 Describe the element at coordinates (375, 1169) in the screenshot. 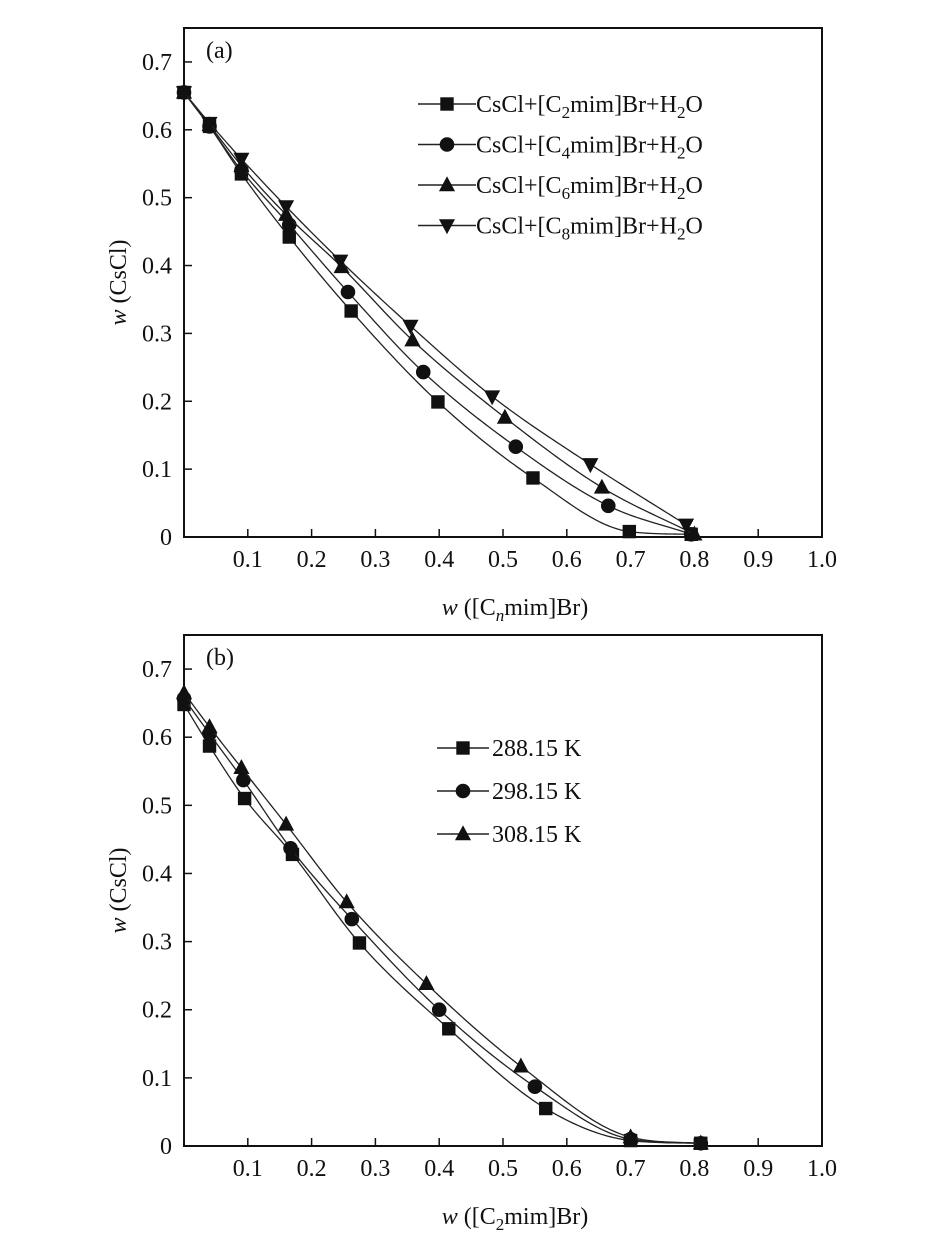

I see `x-tick-label: 0.3` at that location.